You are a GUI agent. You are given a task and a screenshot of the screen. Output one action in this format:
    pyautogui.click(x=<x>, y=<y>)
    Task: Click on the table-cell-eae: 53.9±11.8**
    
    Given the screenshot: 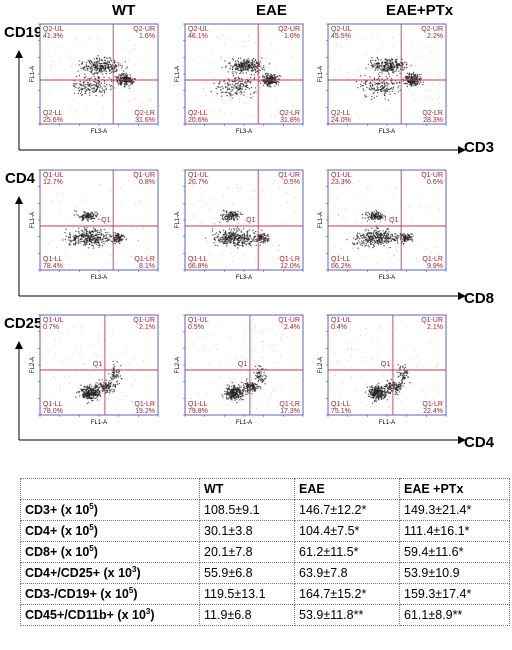 What is the action you would take?
    pyautogui.click(x=347, y=615)
    